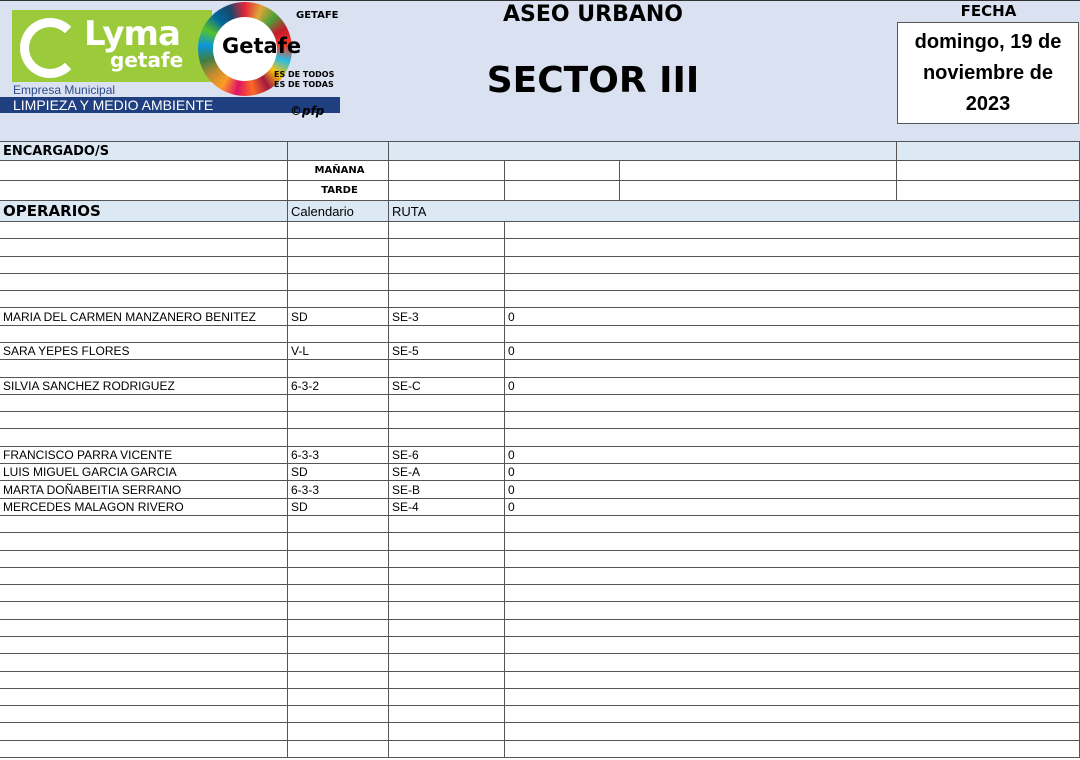  Describe the element at coordinates (144, 507) in the screenshot. I see `operario-name: MERCEDES MALAGON RIVERO` at that location.